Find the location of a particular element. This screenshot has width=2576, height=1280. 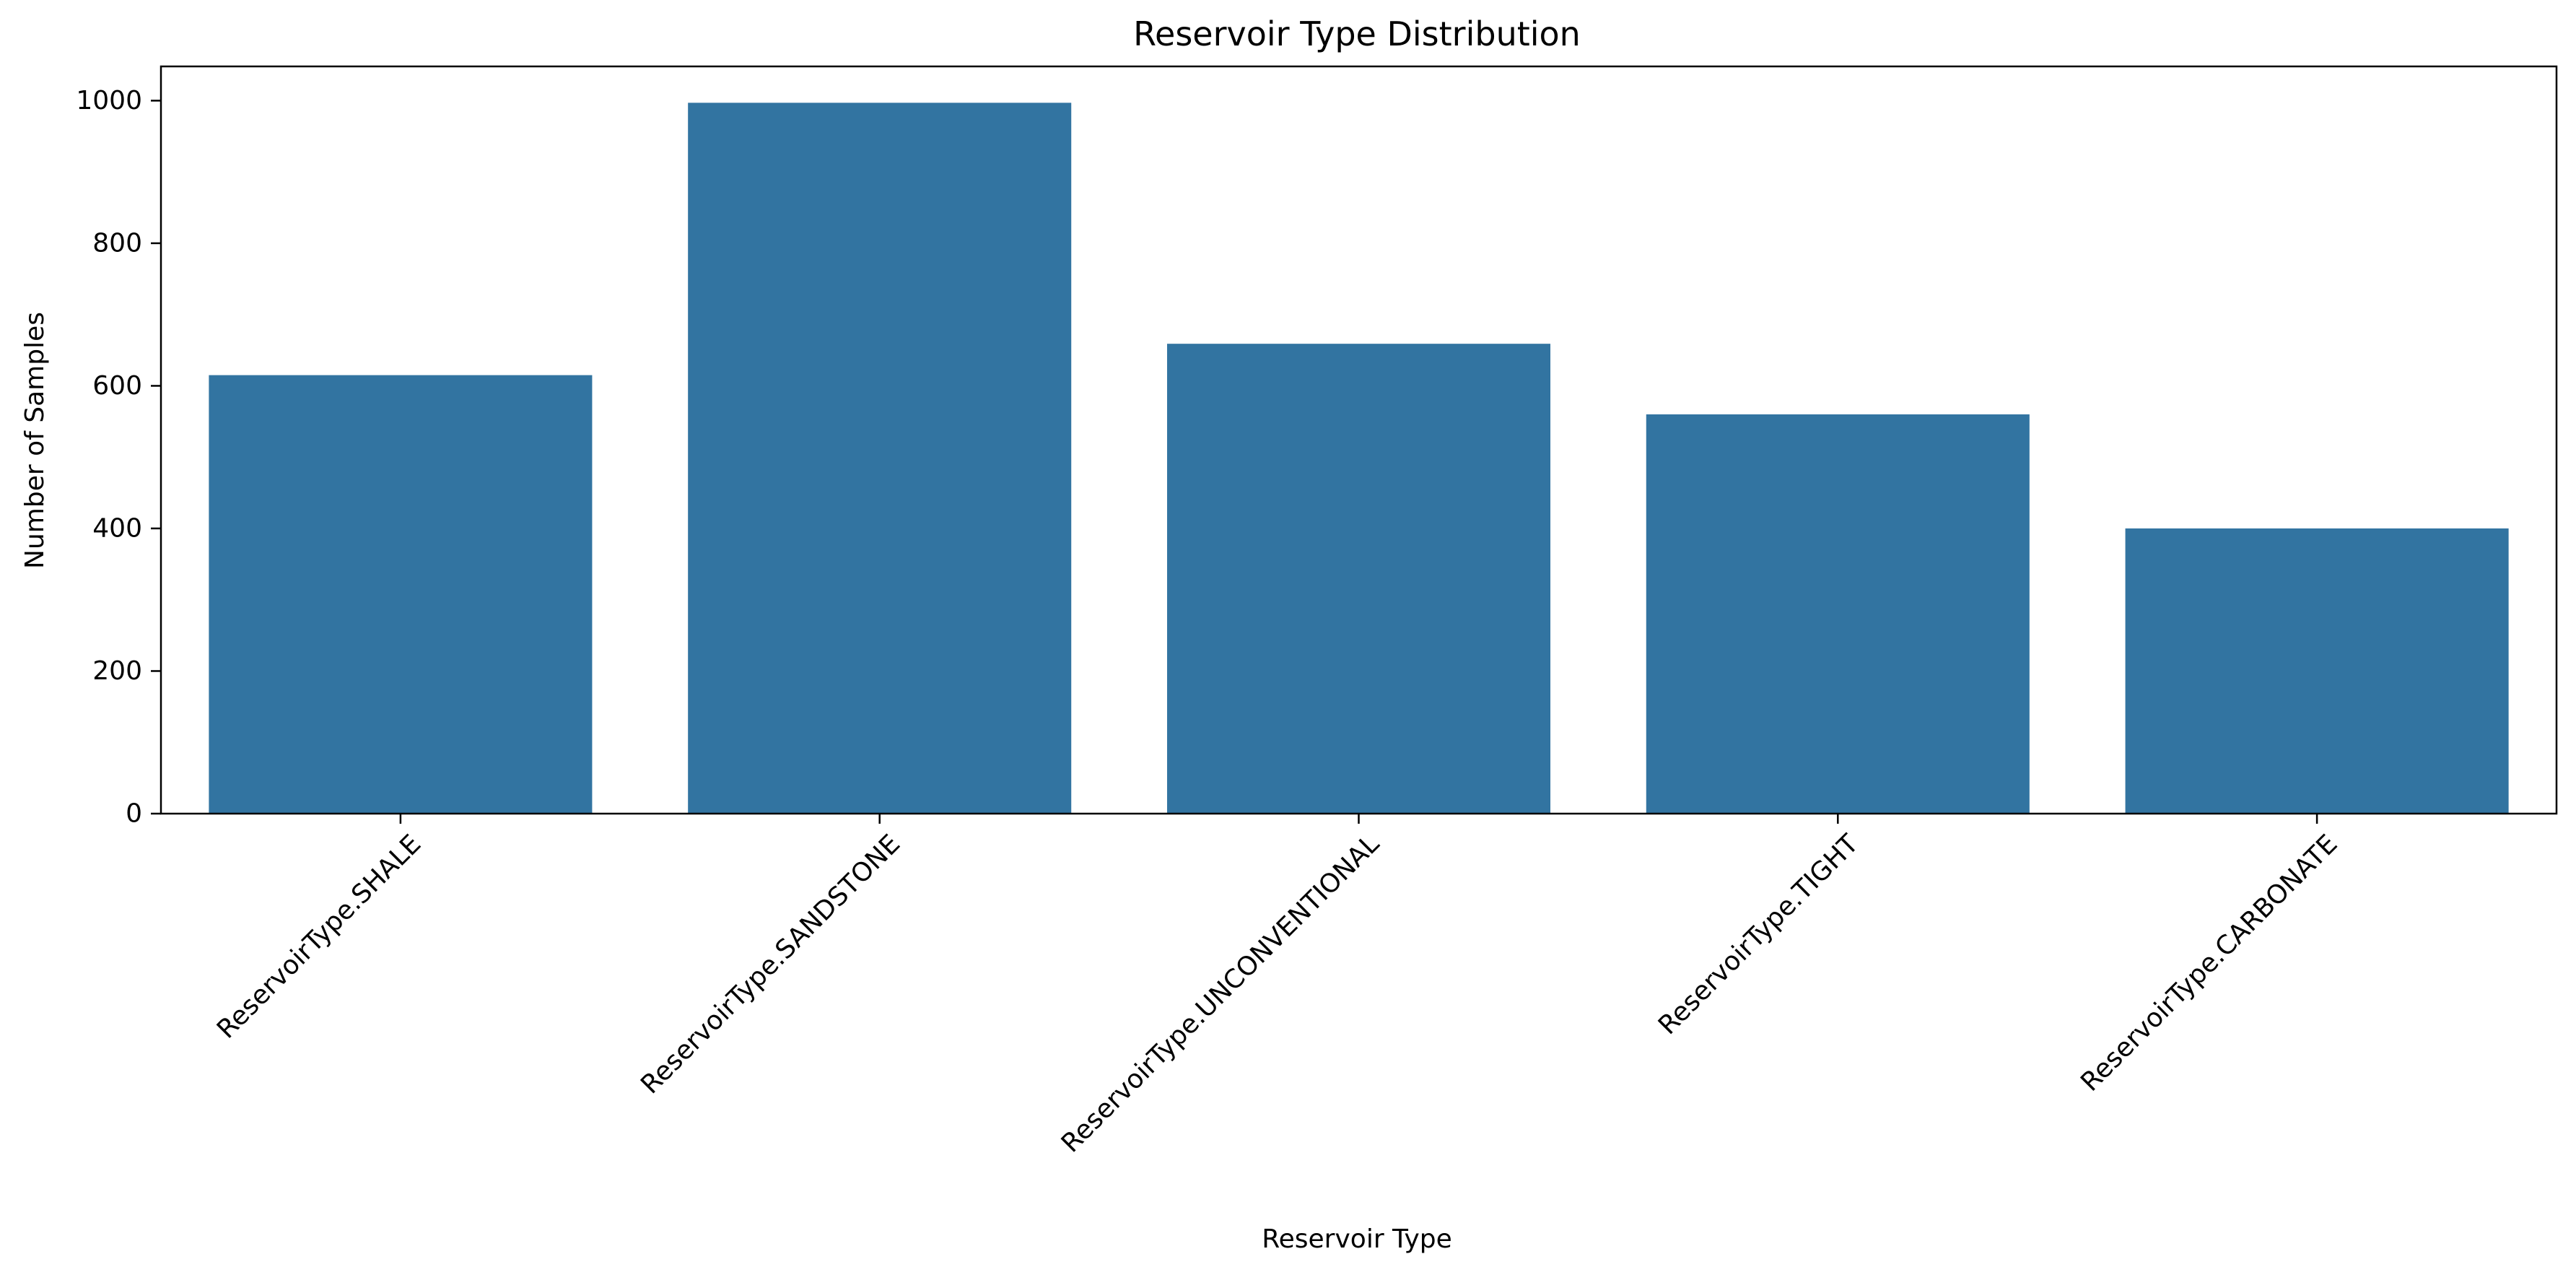

y-axis-ticks: 0 200 400 600 800 1000 is located at coordinates (118, 457).